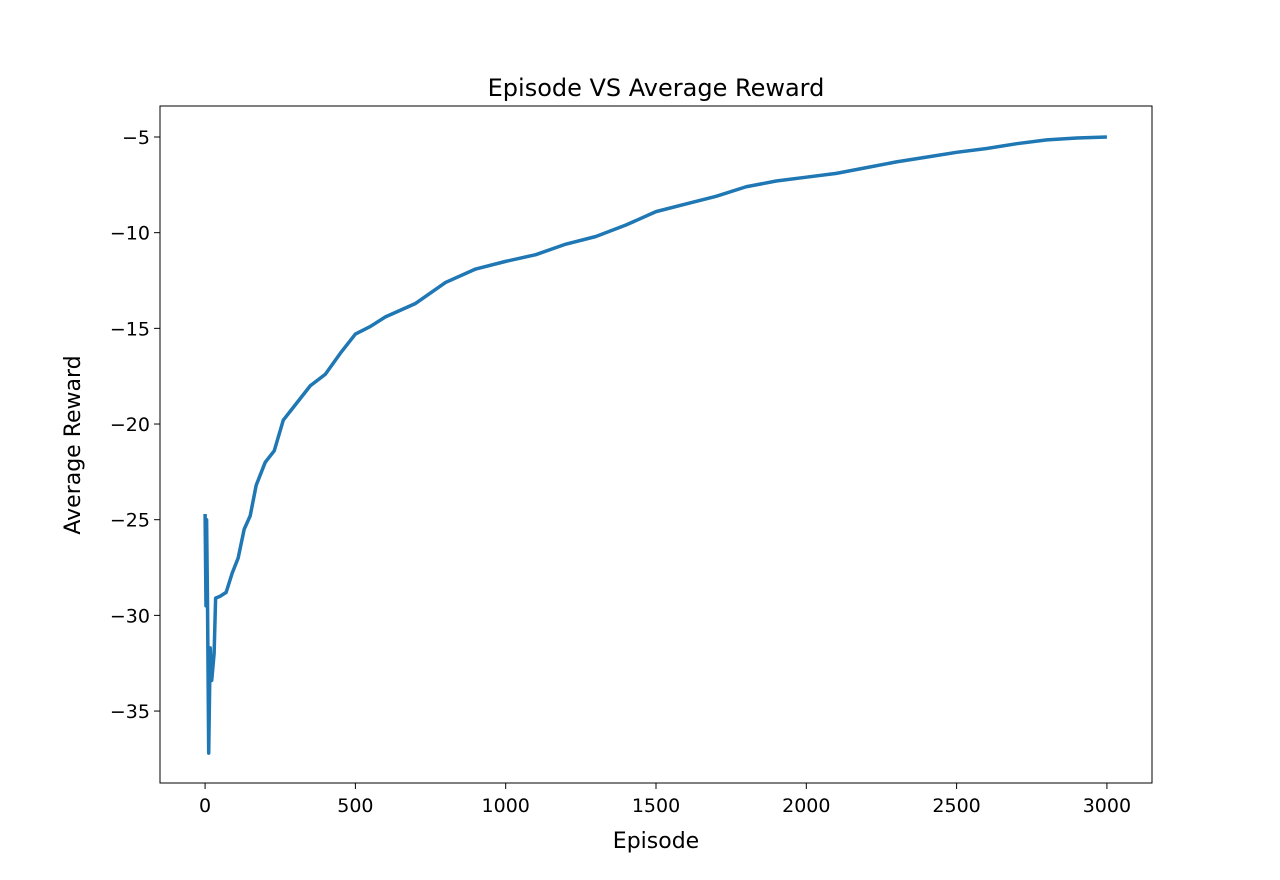 The width and height of the screenshot is (1280, 880). I want to click on x-tick-label: 0, so click(205, 806).